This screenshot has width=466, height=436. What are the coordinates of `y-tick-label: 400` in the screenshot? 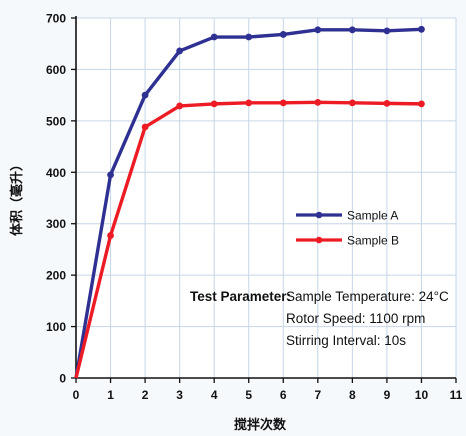 It's located at (56, 173).